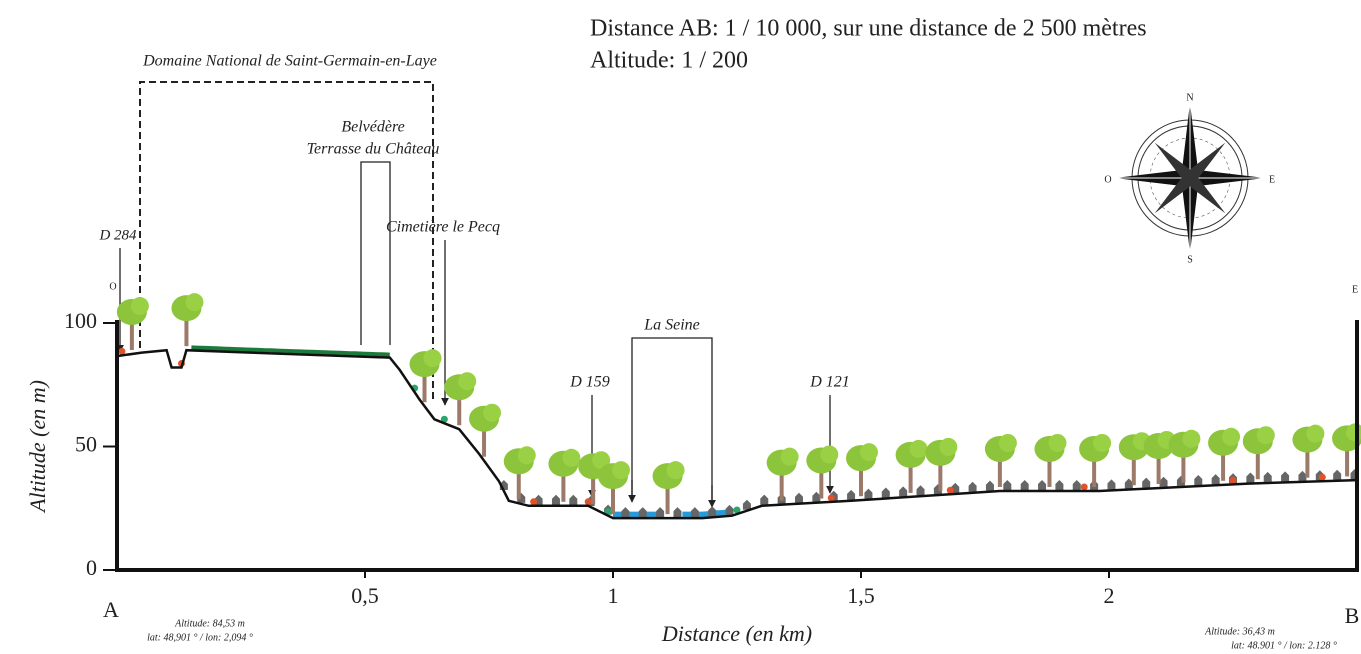 This screenshot has width=1361, height=654. I want to click on compass-label: E, so click(1272, 179).